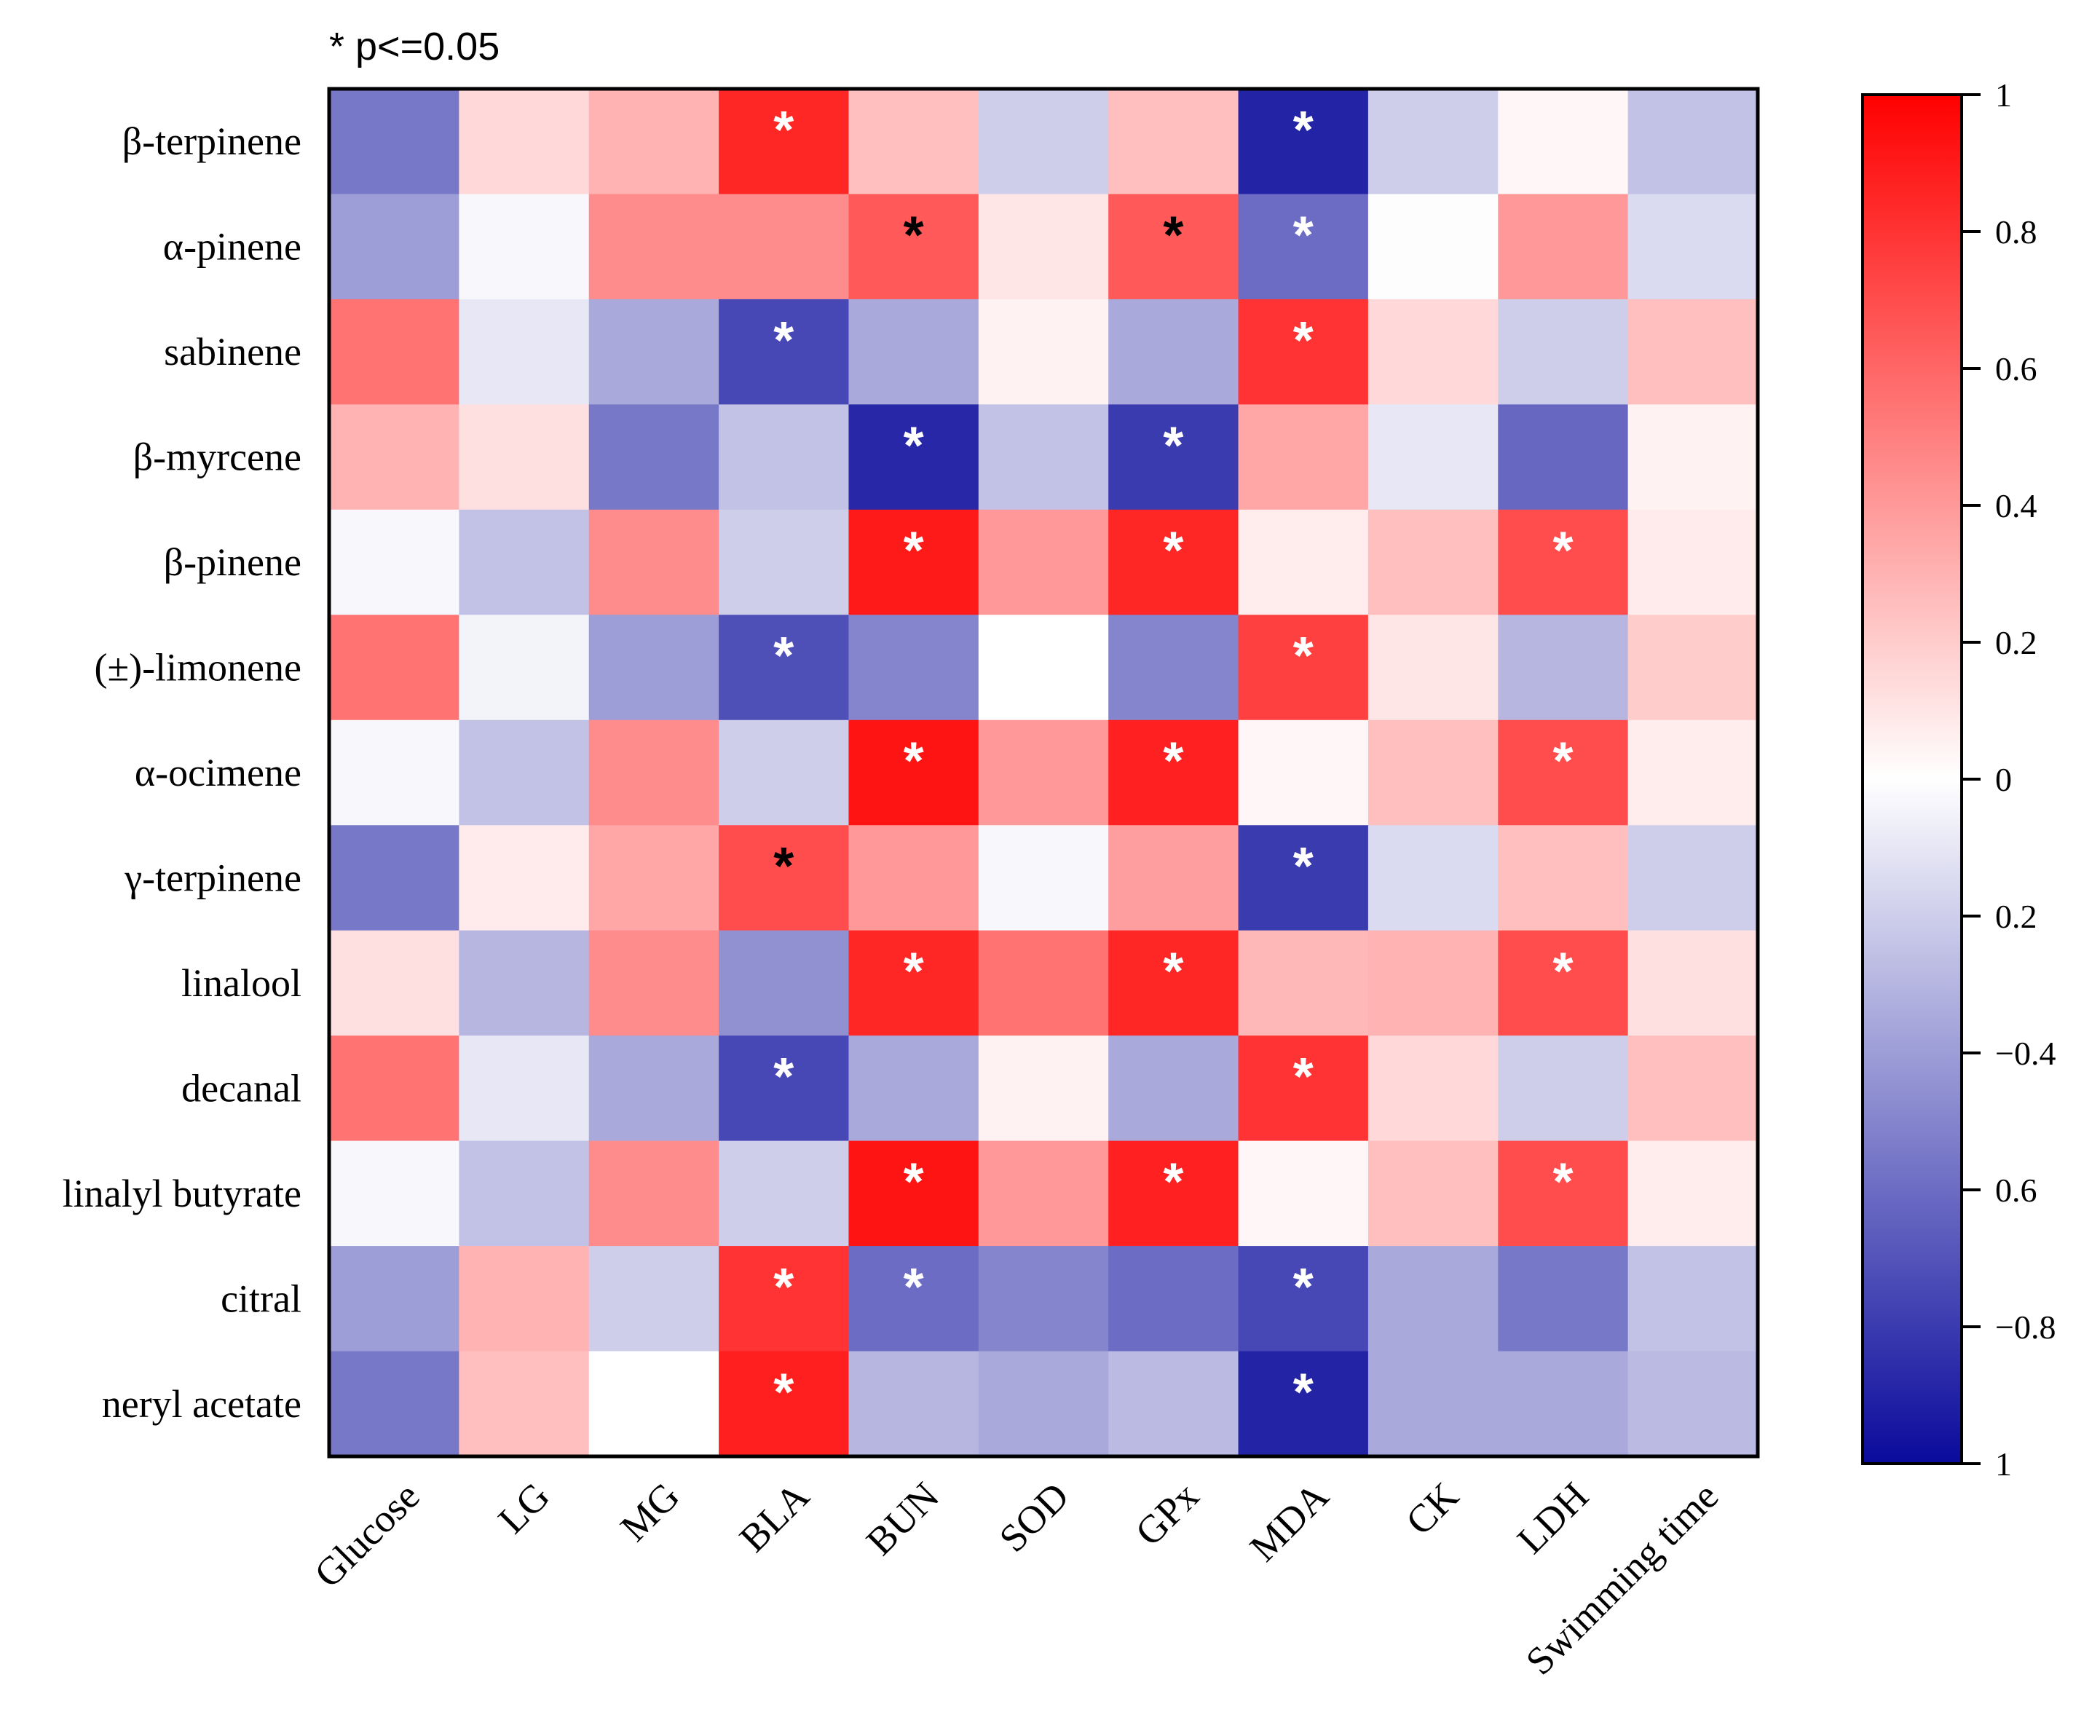 This screenshot has height=1736, width=2100. What do you see at coordinates (261, 1298) in the screenshot?
I see `row-label: citral` at bounding box center [261, 1298].